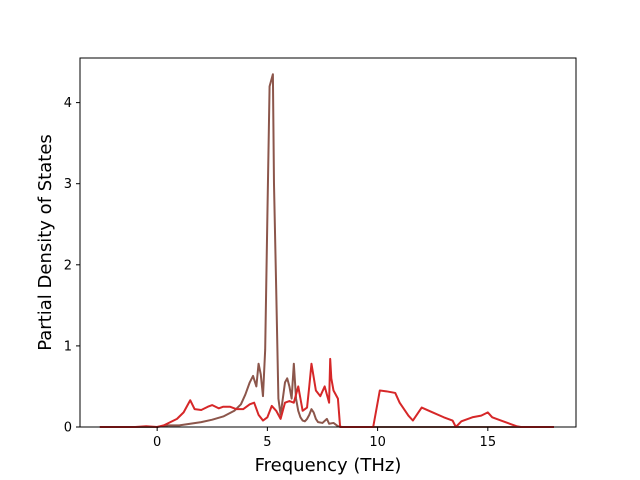 The height and width of the screenshot is (480, 640). What do you see at coordinates (68, 184) in the screenshot?
I see `y-tick-label: 3` at bounding box center [68, 184].